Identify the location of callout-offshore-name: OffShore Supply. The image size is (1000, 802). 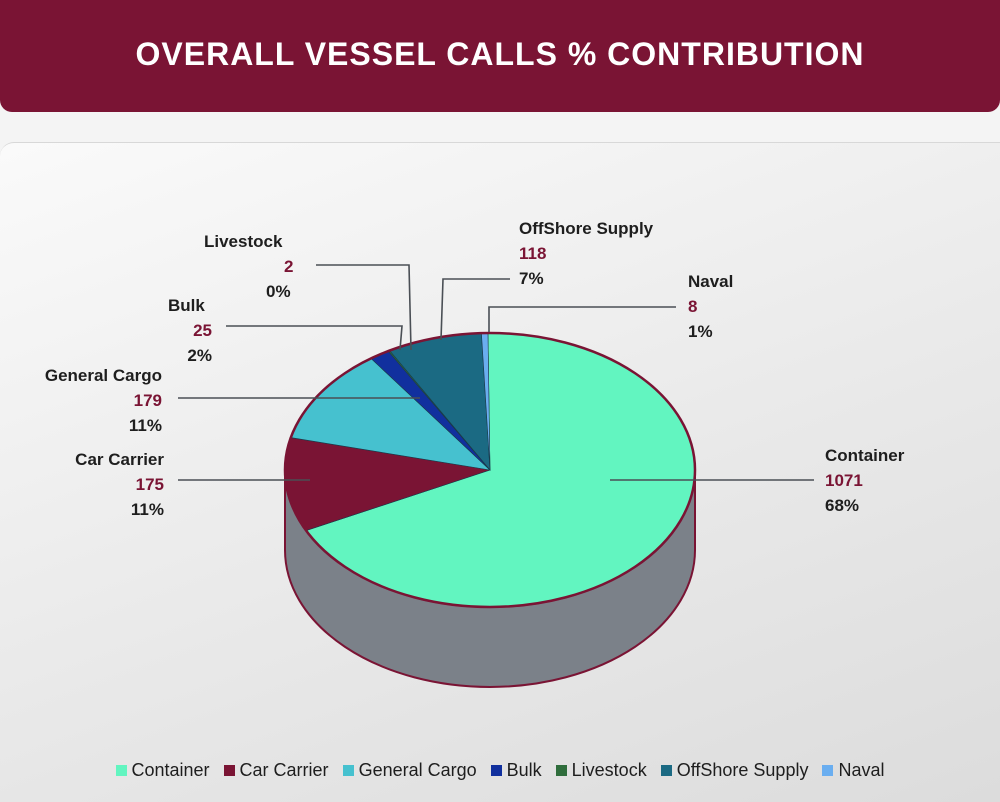
(586, 228).